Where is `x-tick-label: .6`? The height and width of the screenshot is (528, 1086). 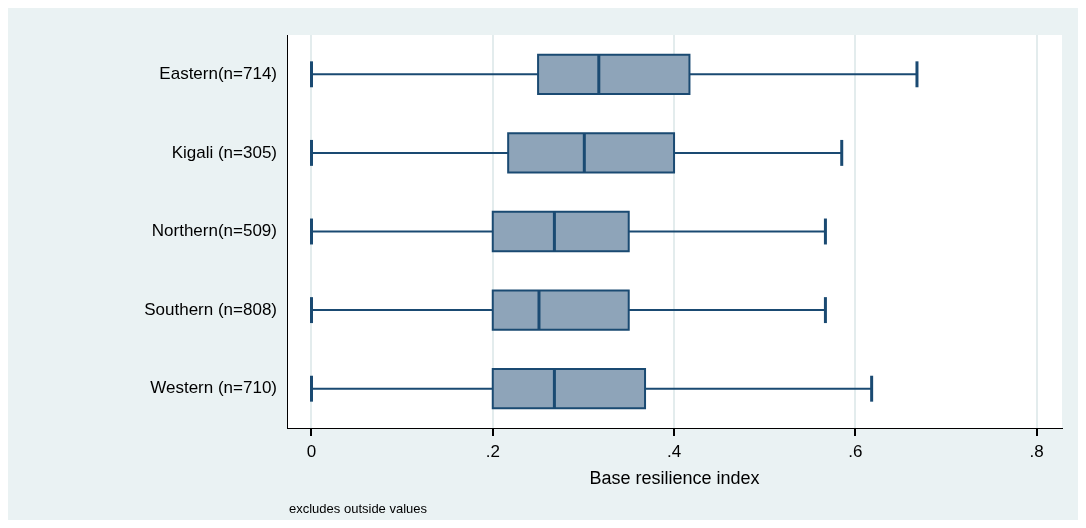
x-tick-label: .6 is located at coordinates (855, 451).